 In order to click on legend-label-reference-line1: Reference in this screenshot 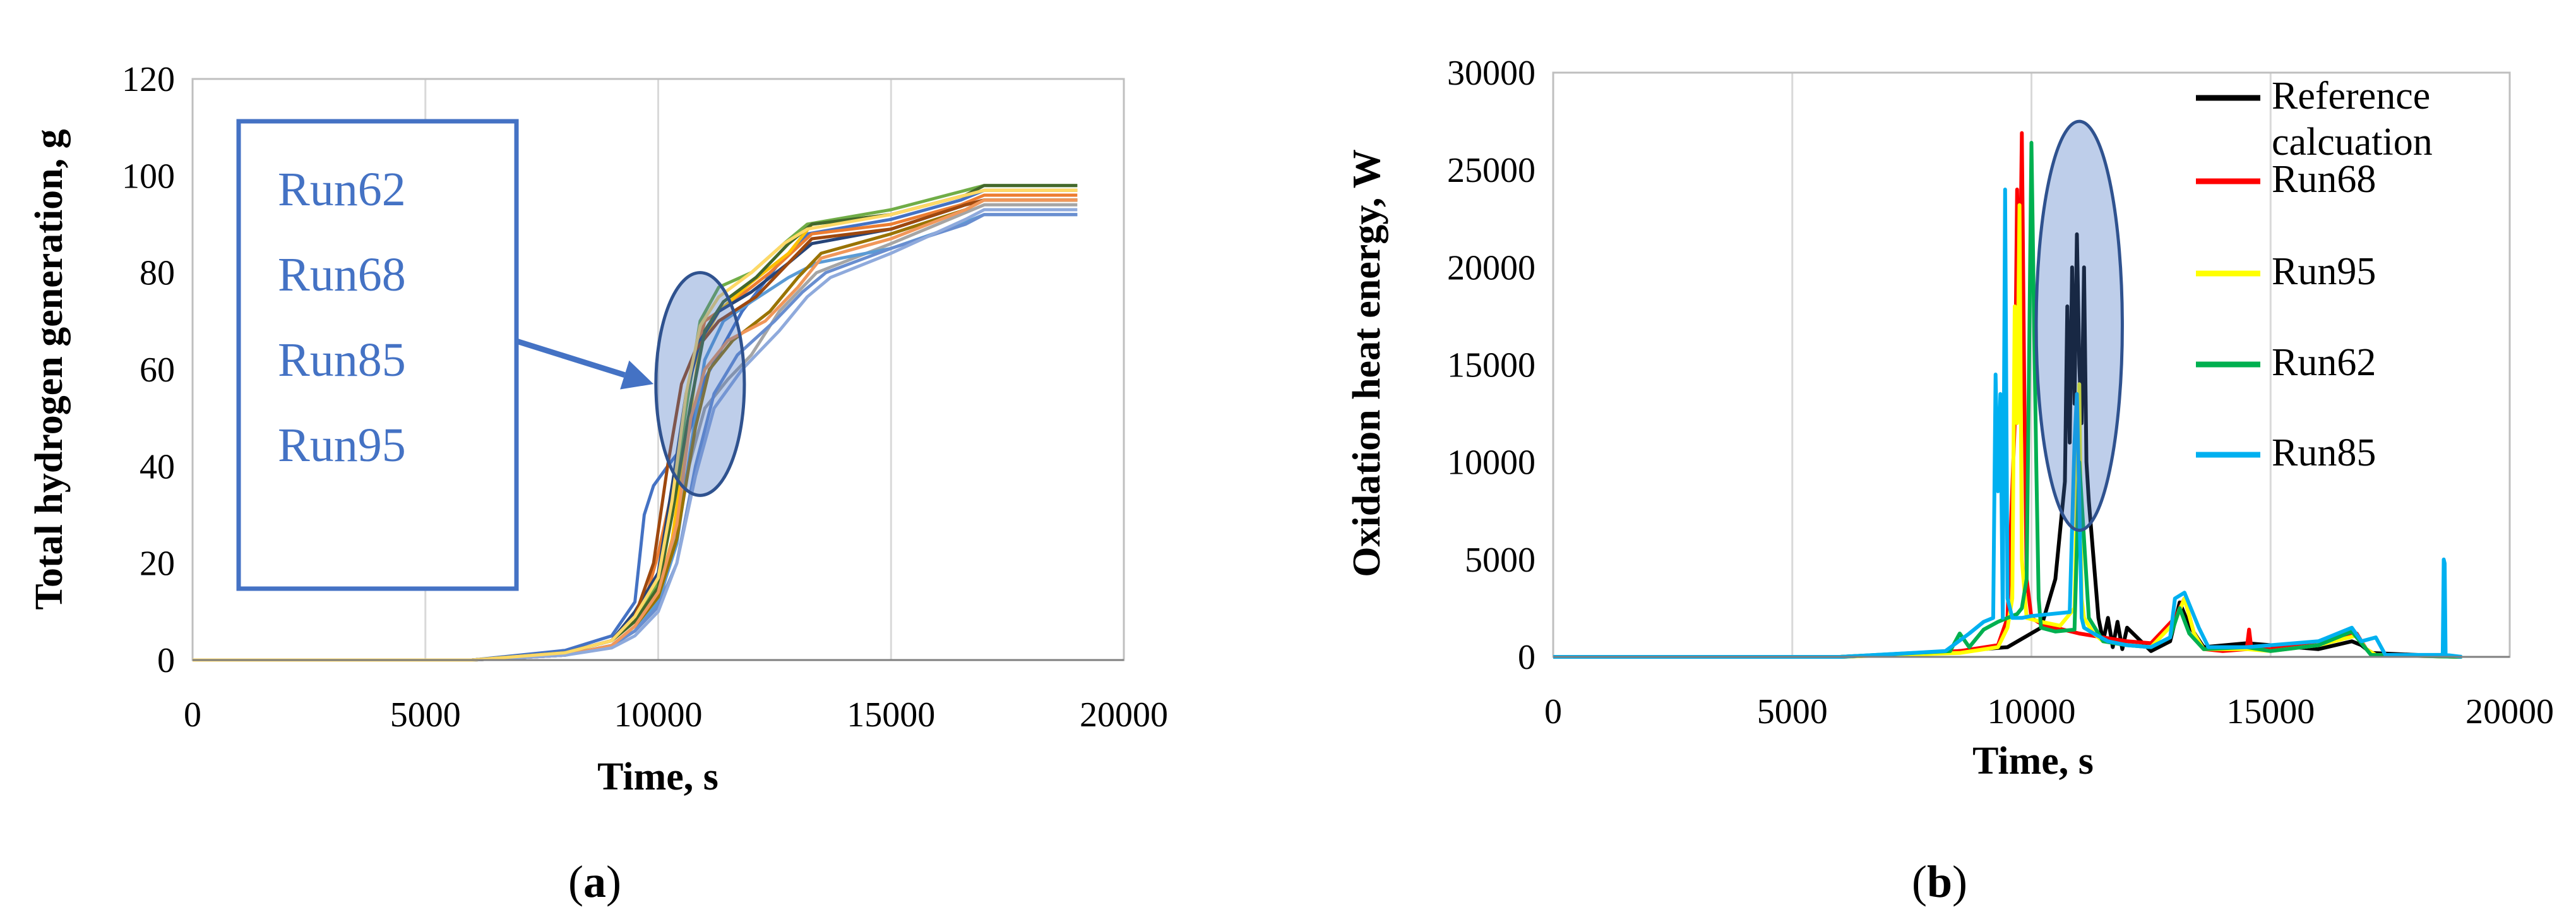, I will do `click(2351, 96)`.